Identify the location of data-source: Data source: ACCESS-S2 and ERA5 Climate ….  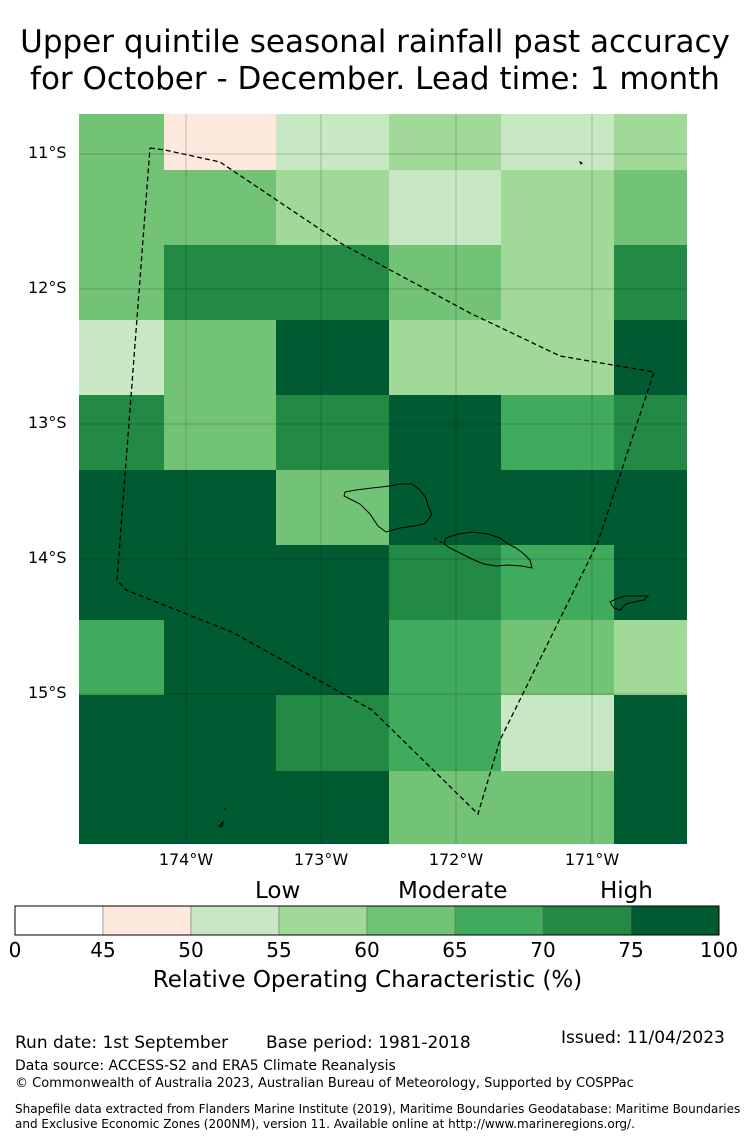
(205, 1066).